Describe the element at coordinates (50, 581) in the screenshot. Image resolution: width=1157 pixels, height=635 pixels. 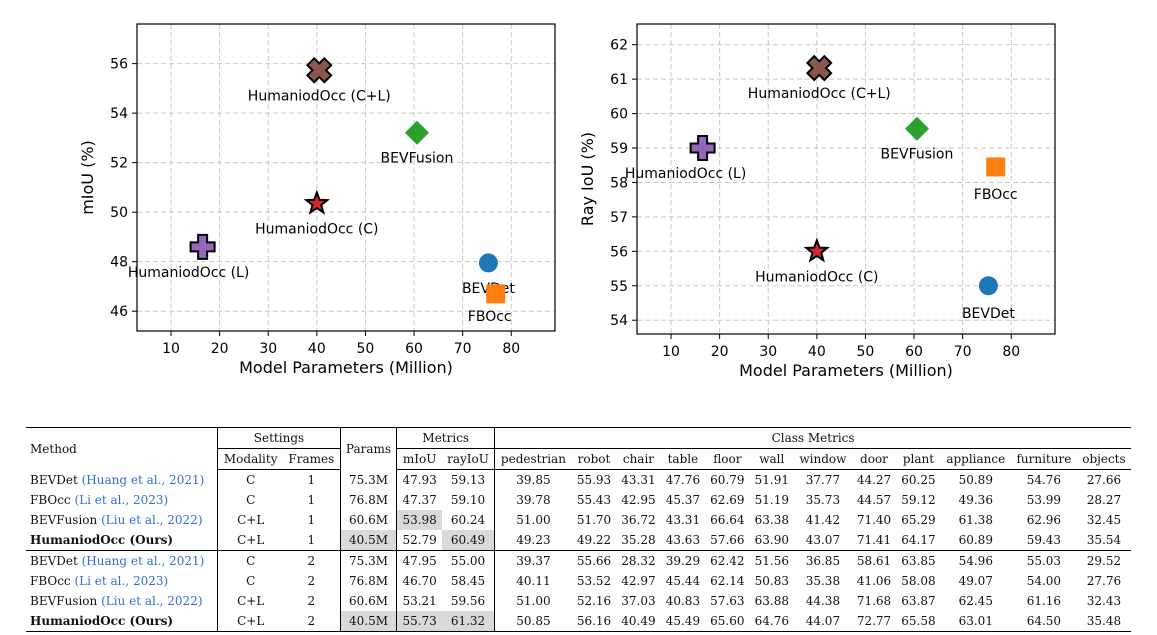
I see `method-name: FBOcc` at that location.